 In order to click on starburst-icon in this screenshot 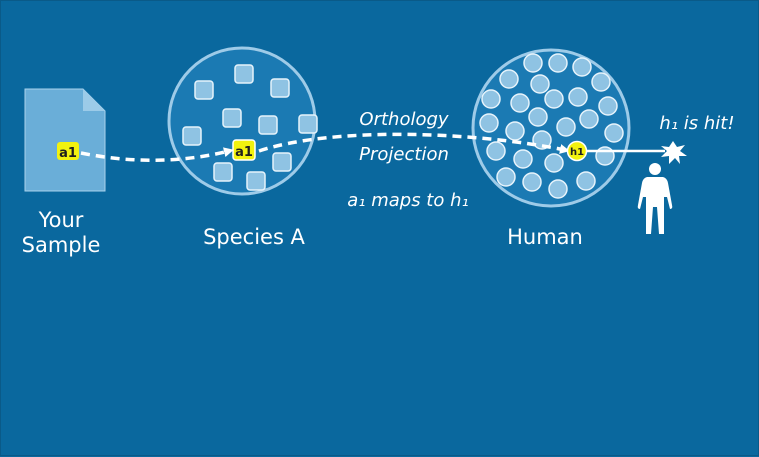, I will do `click(674, 152)`.